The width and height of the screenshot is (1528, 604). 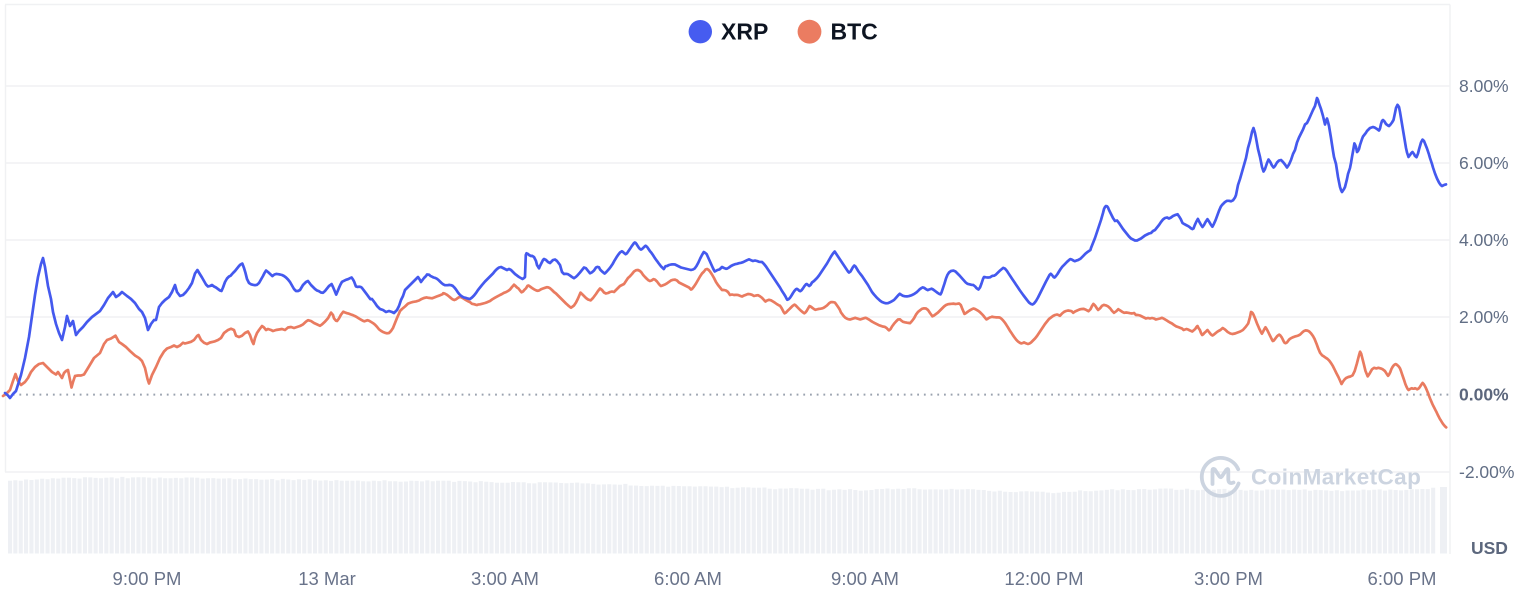 I want to click on svg-text: 6:00 AM, so click(x=688, y=578).